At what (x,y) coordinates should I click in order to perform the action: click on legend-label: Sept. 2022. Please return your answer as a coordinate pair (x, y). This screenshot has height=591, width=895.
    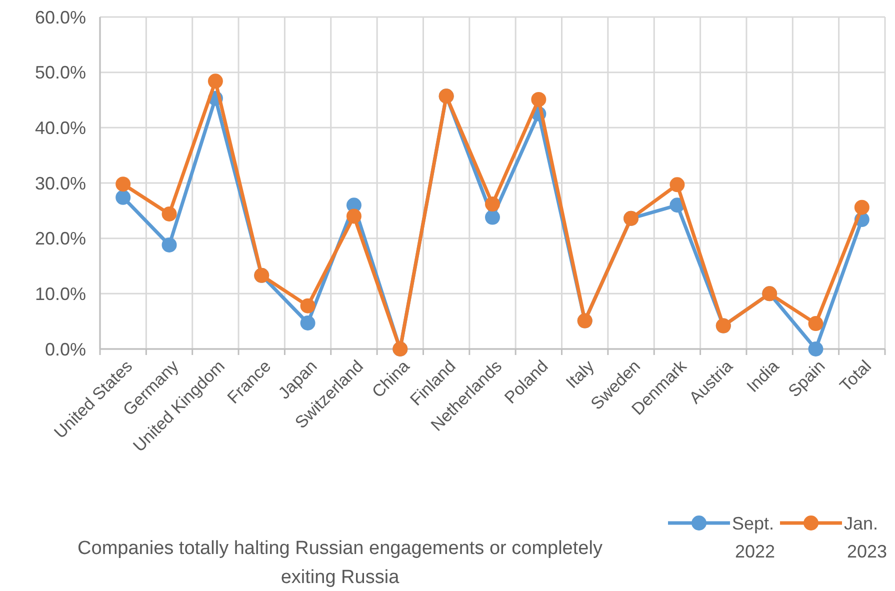
    Looking at the image, I should click on (754, 537).